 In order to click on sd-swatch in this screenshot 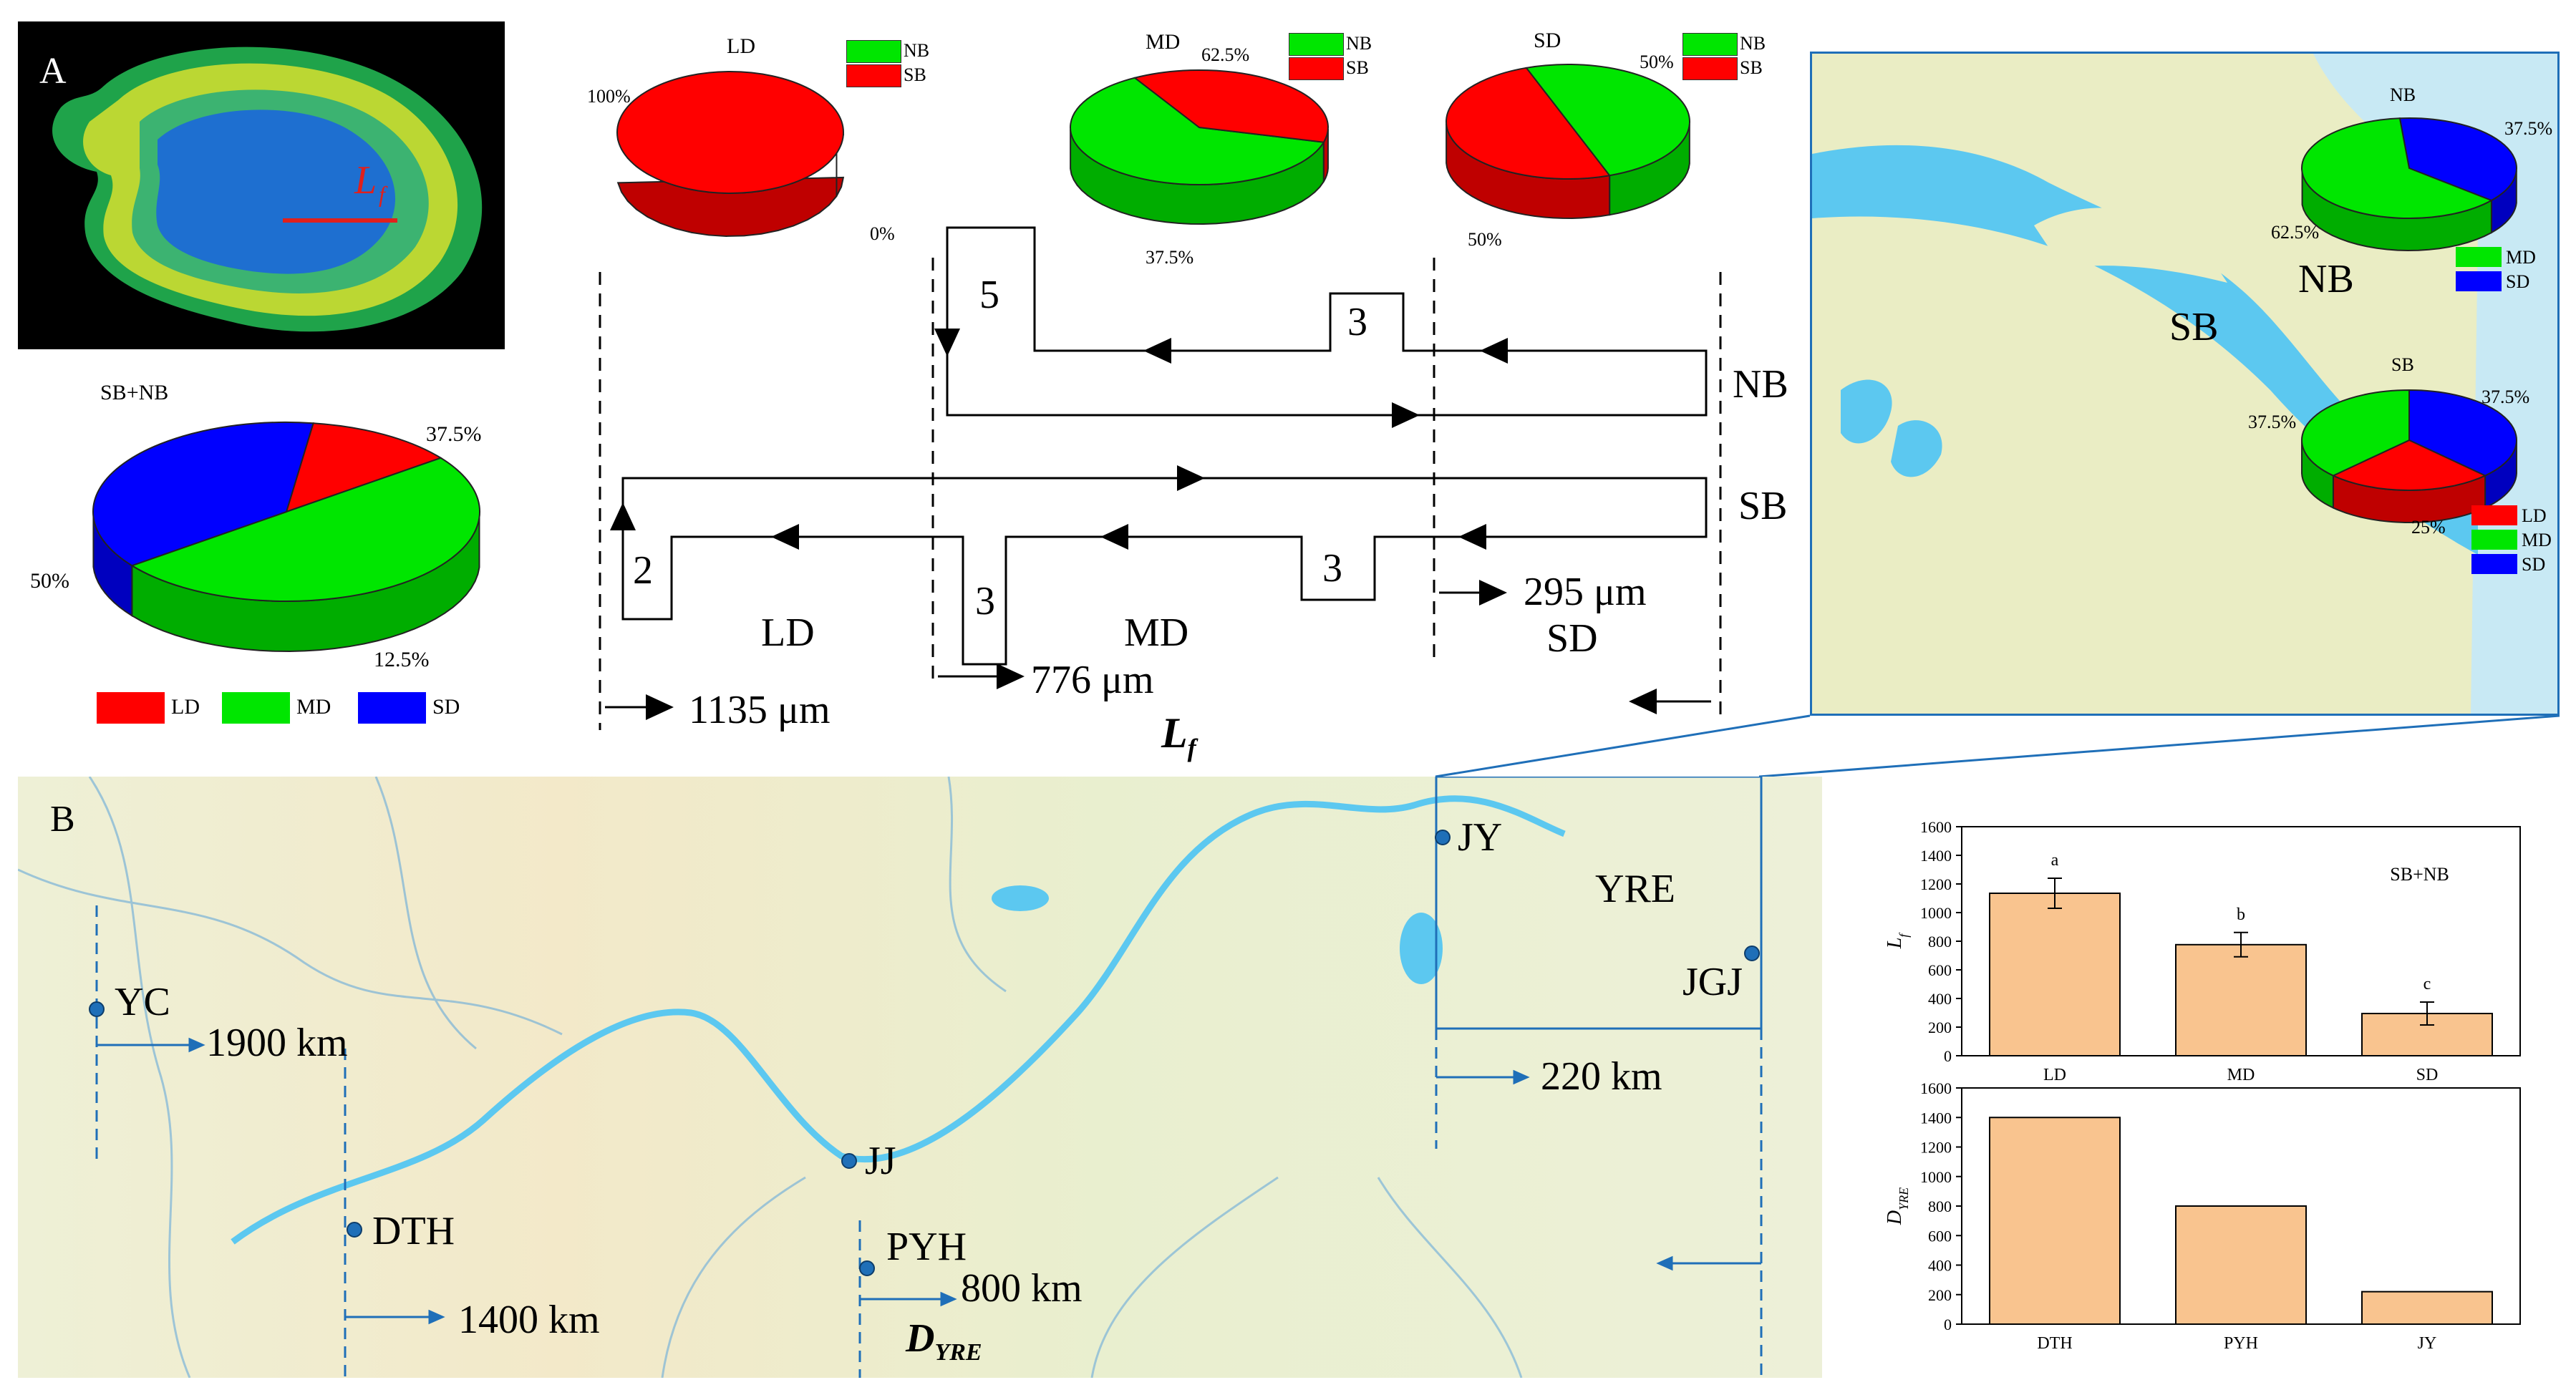, I will do `click(2479, 281)`.